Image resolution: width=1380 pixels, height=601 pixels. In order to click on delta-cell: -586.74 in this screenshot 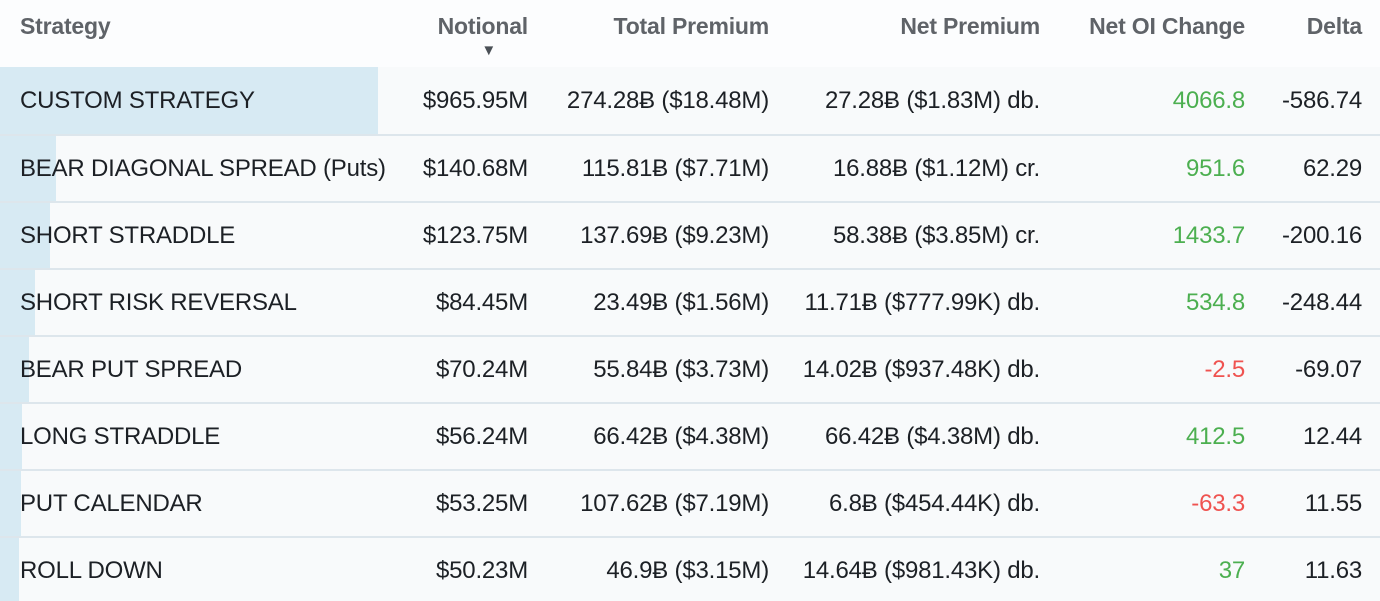, I will do `click(1322, 100)`.